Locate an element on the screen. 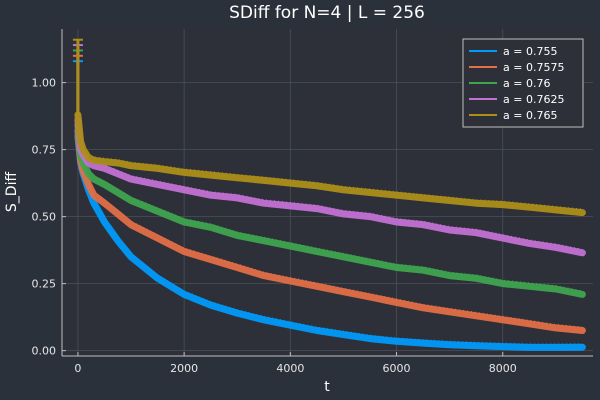  chart-title: SDiff for N=4 | L = 256 is located at coordinates (327, 13).